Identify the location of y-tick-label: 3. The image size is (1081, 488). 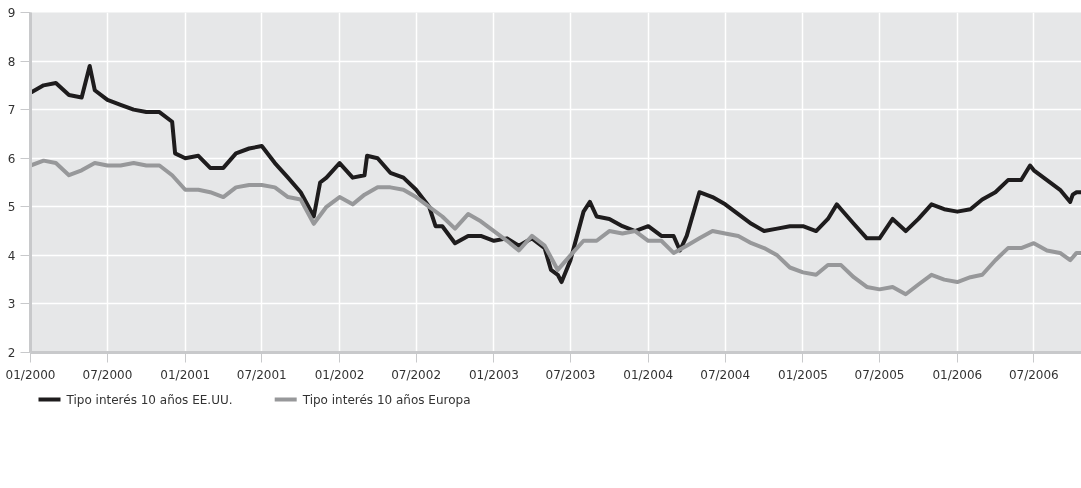
(11, 304).